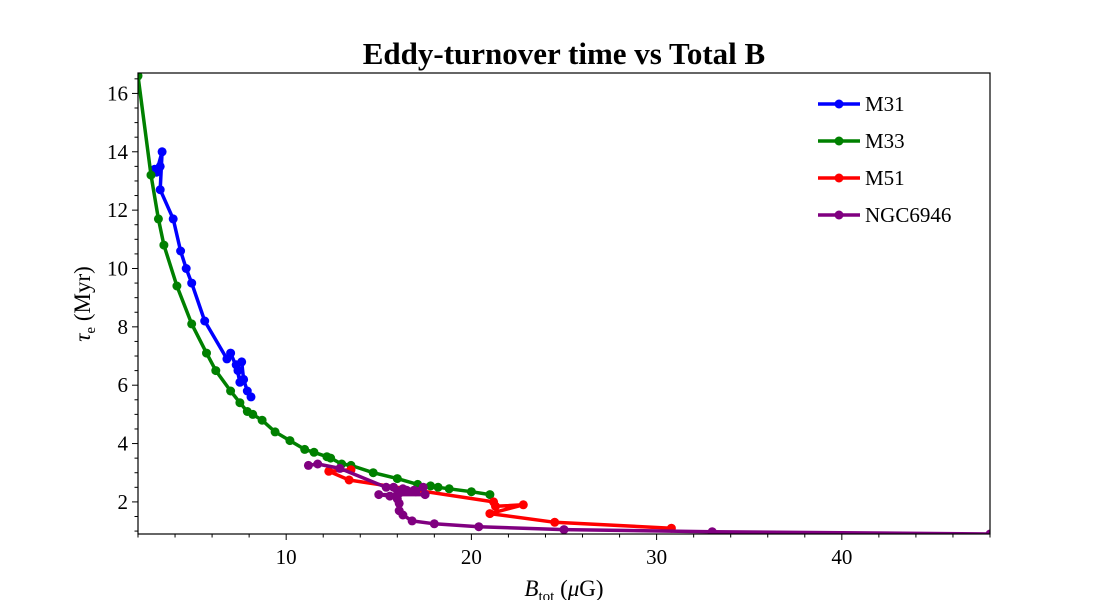  I want to click on legend-label: M31, so click(885, 104).